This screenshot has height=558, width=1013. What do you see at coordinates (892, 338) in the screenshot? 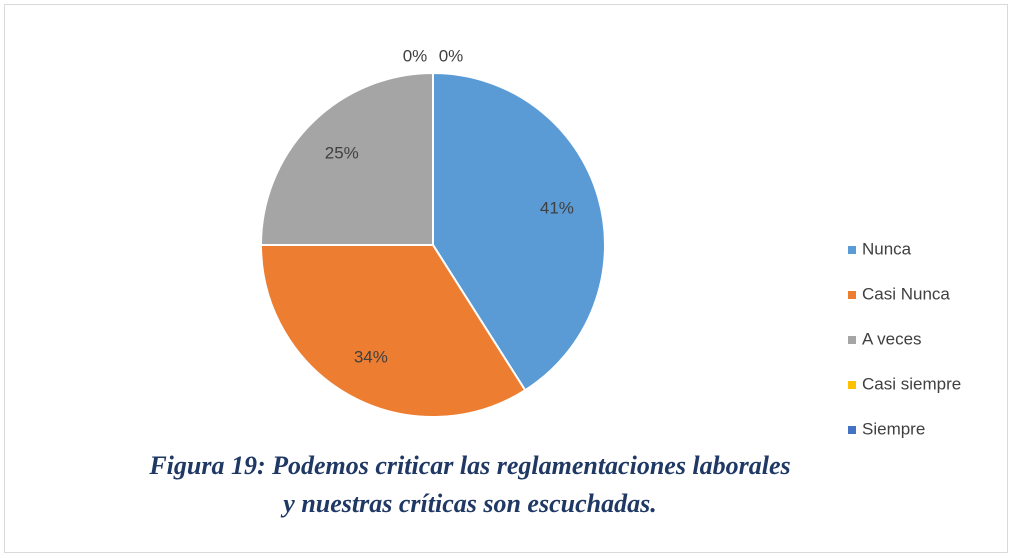
I see `legend-label: A veces` at bounding box center [892, 338].